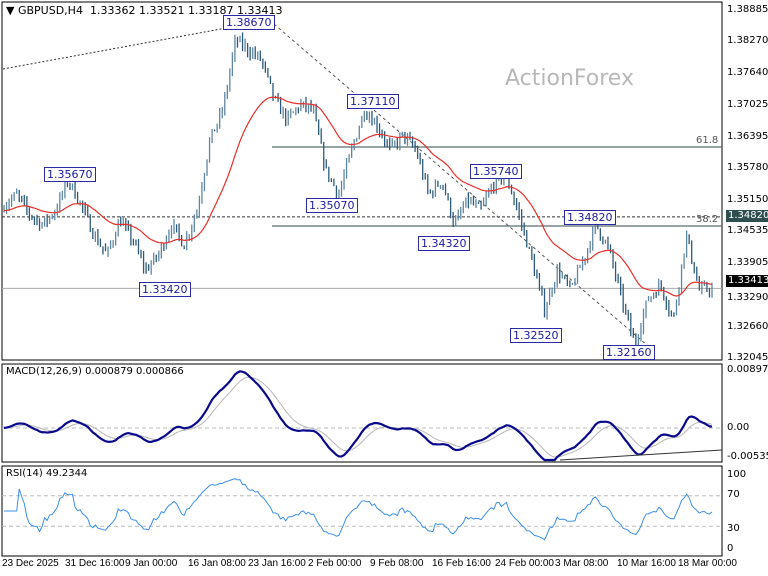  What do you see at coordinates (747, 136) in the screenshot?
I see `price-tick: 1.36395` at bounding box center [747, 136].